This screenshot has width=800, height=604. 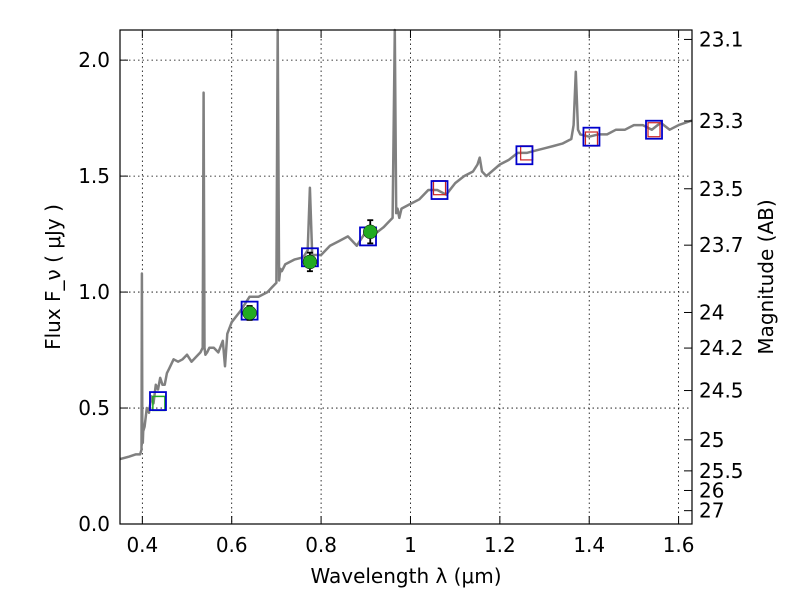 I want to click on magnitude-tick-label: 25, so click(x=711, y=440).